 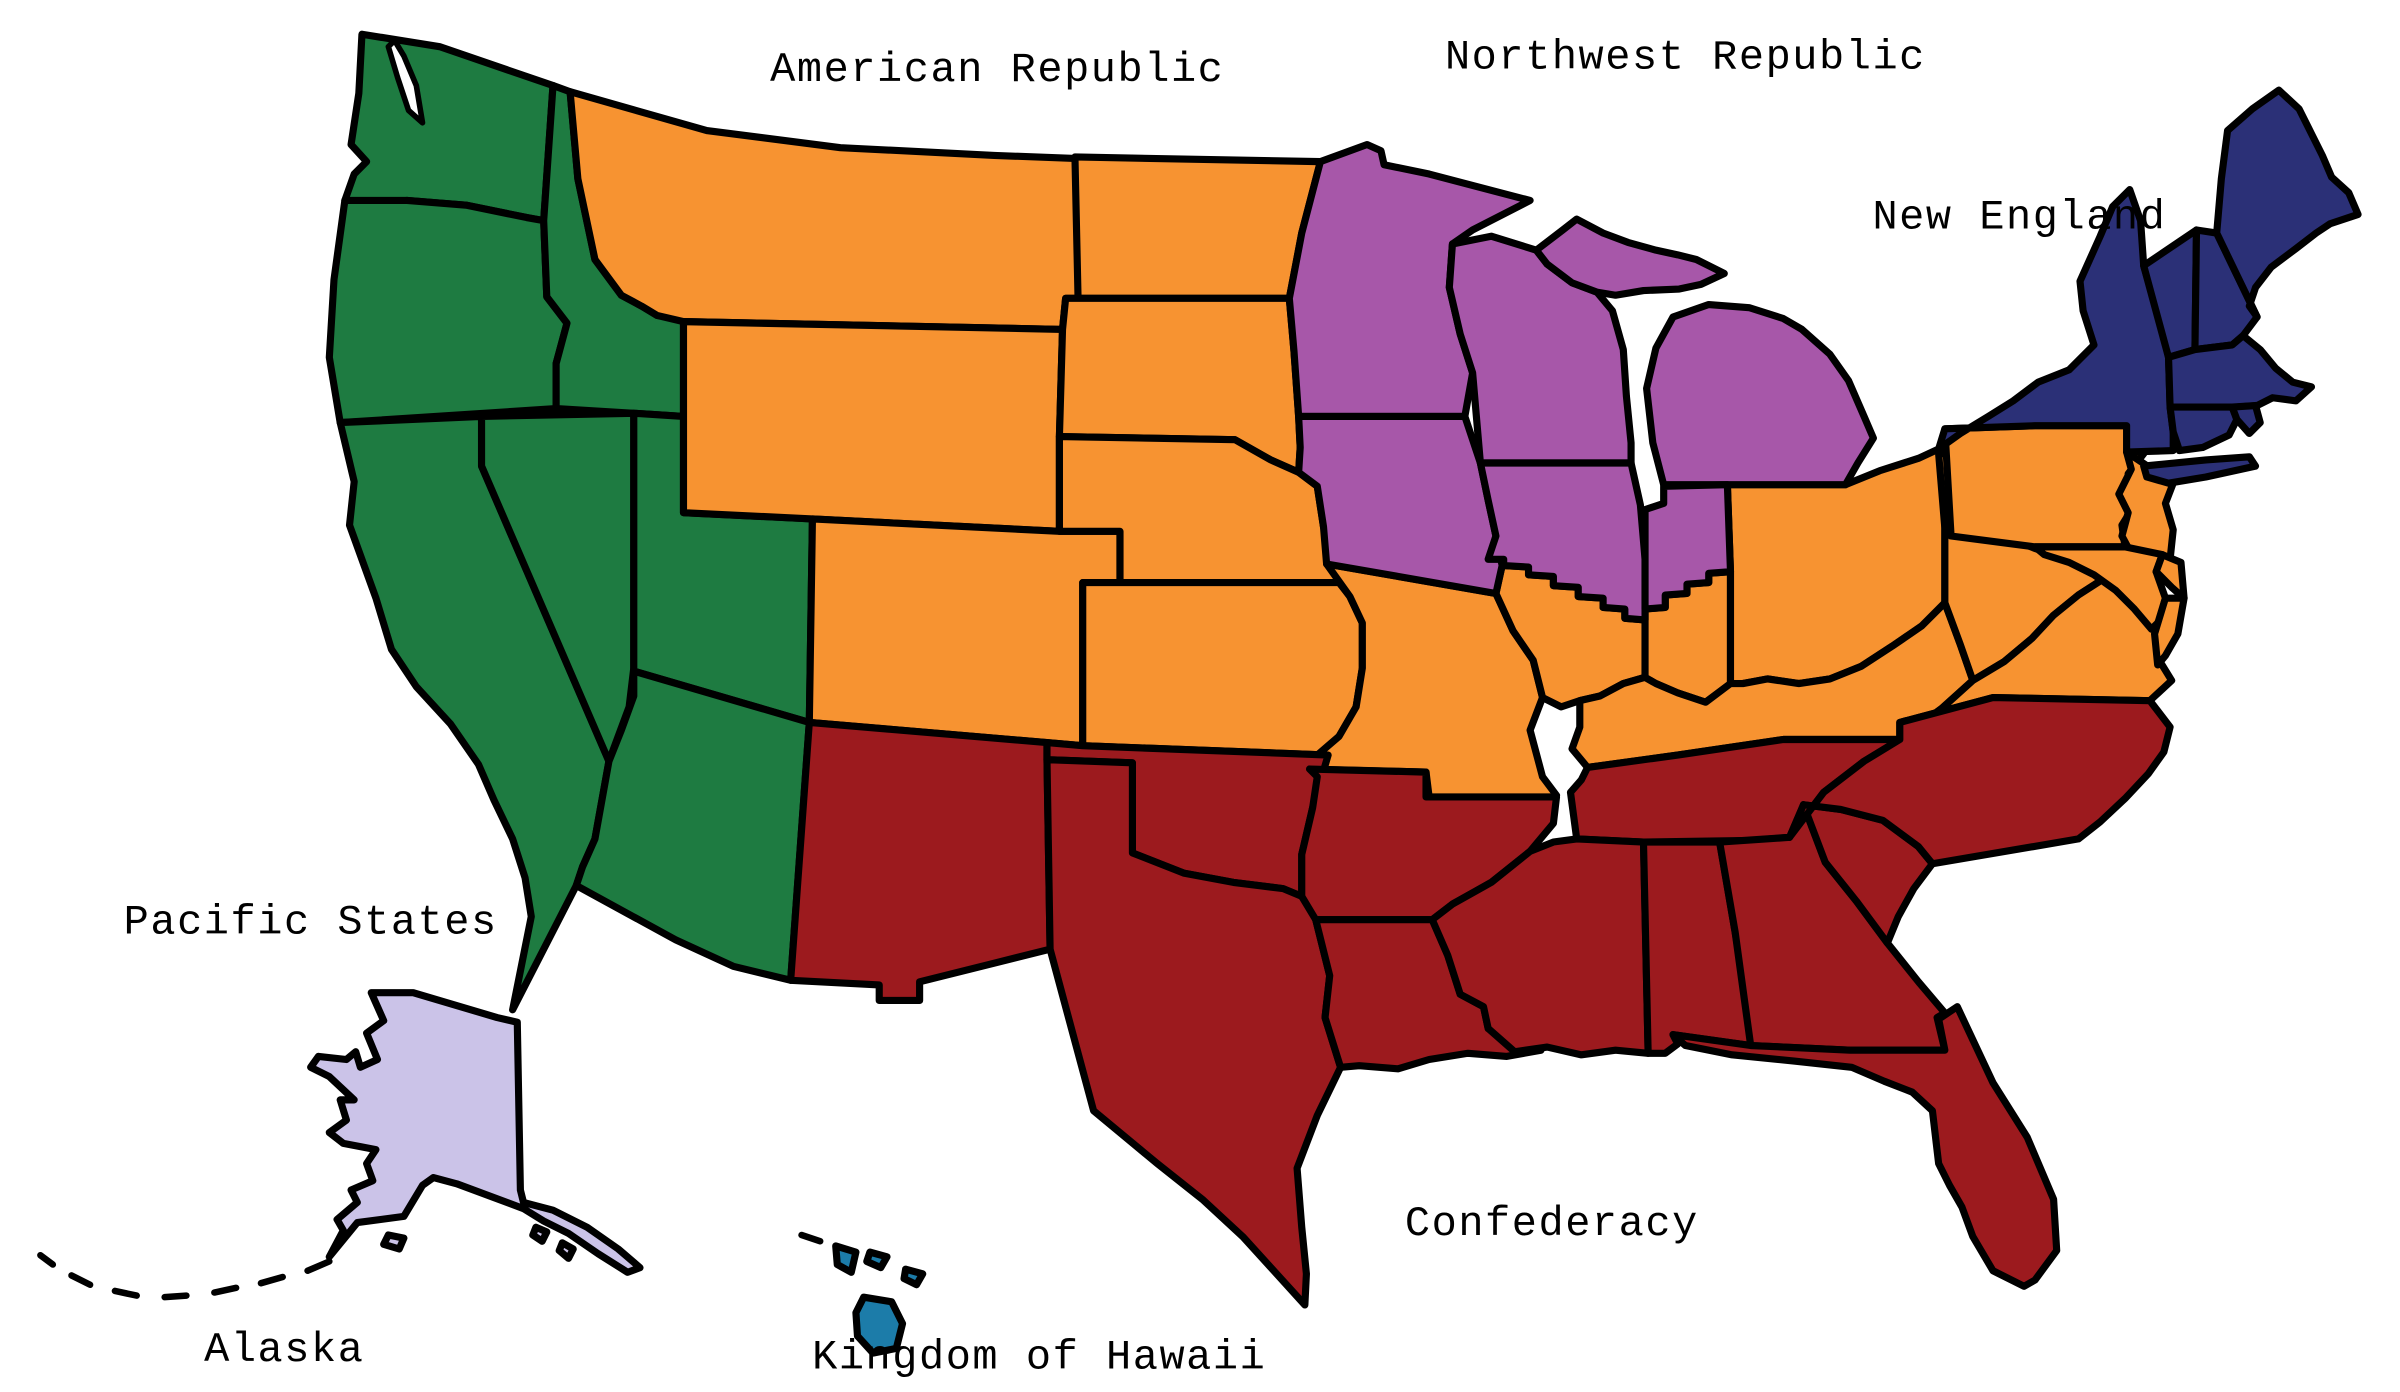 What do you see at coordinates (879, 1325) in the screenshot?
I see `state-hawaii-big-island` at bounding box center [879, 1325].